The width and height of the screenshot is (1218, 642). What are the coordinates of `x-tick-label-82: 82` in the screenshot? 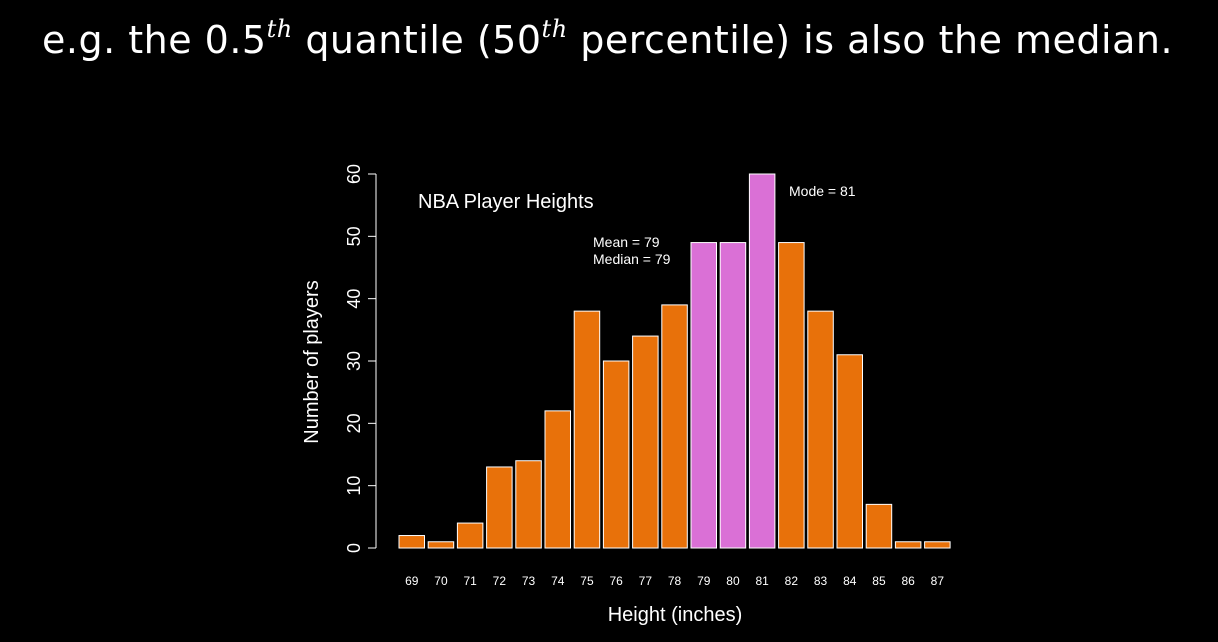 It's located at (792, 581).